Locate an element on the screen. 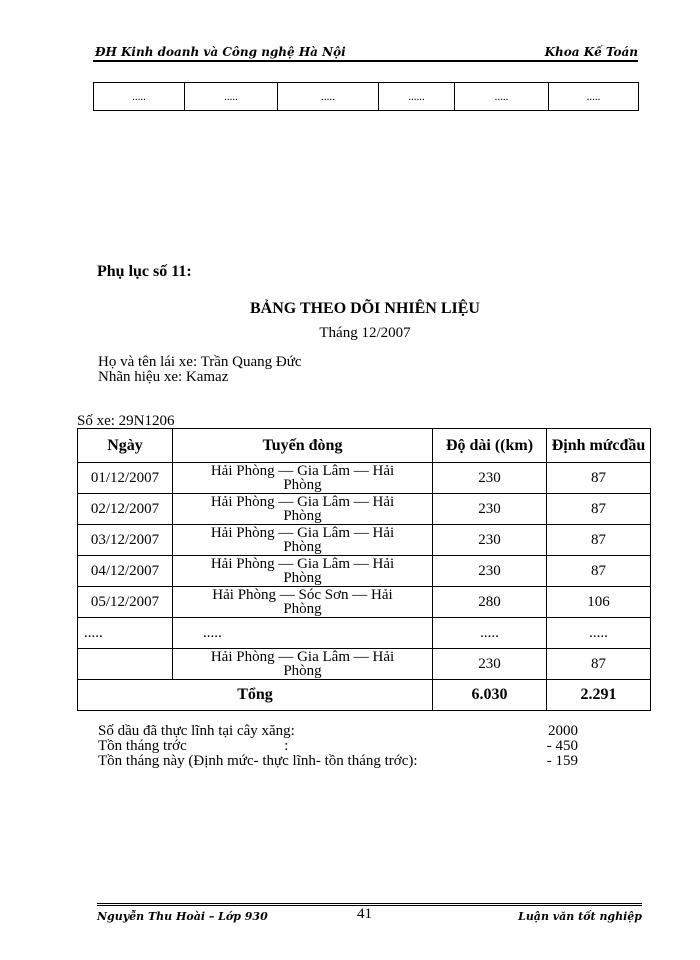 The height and width of the screenshot is (960, 700). appendix-label: Phụ lục số 11: is located at coordinates (144, 271).